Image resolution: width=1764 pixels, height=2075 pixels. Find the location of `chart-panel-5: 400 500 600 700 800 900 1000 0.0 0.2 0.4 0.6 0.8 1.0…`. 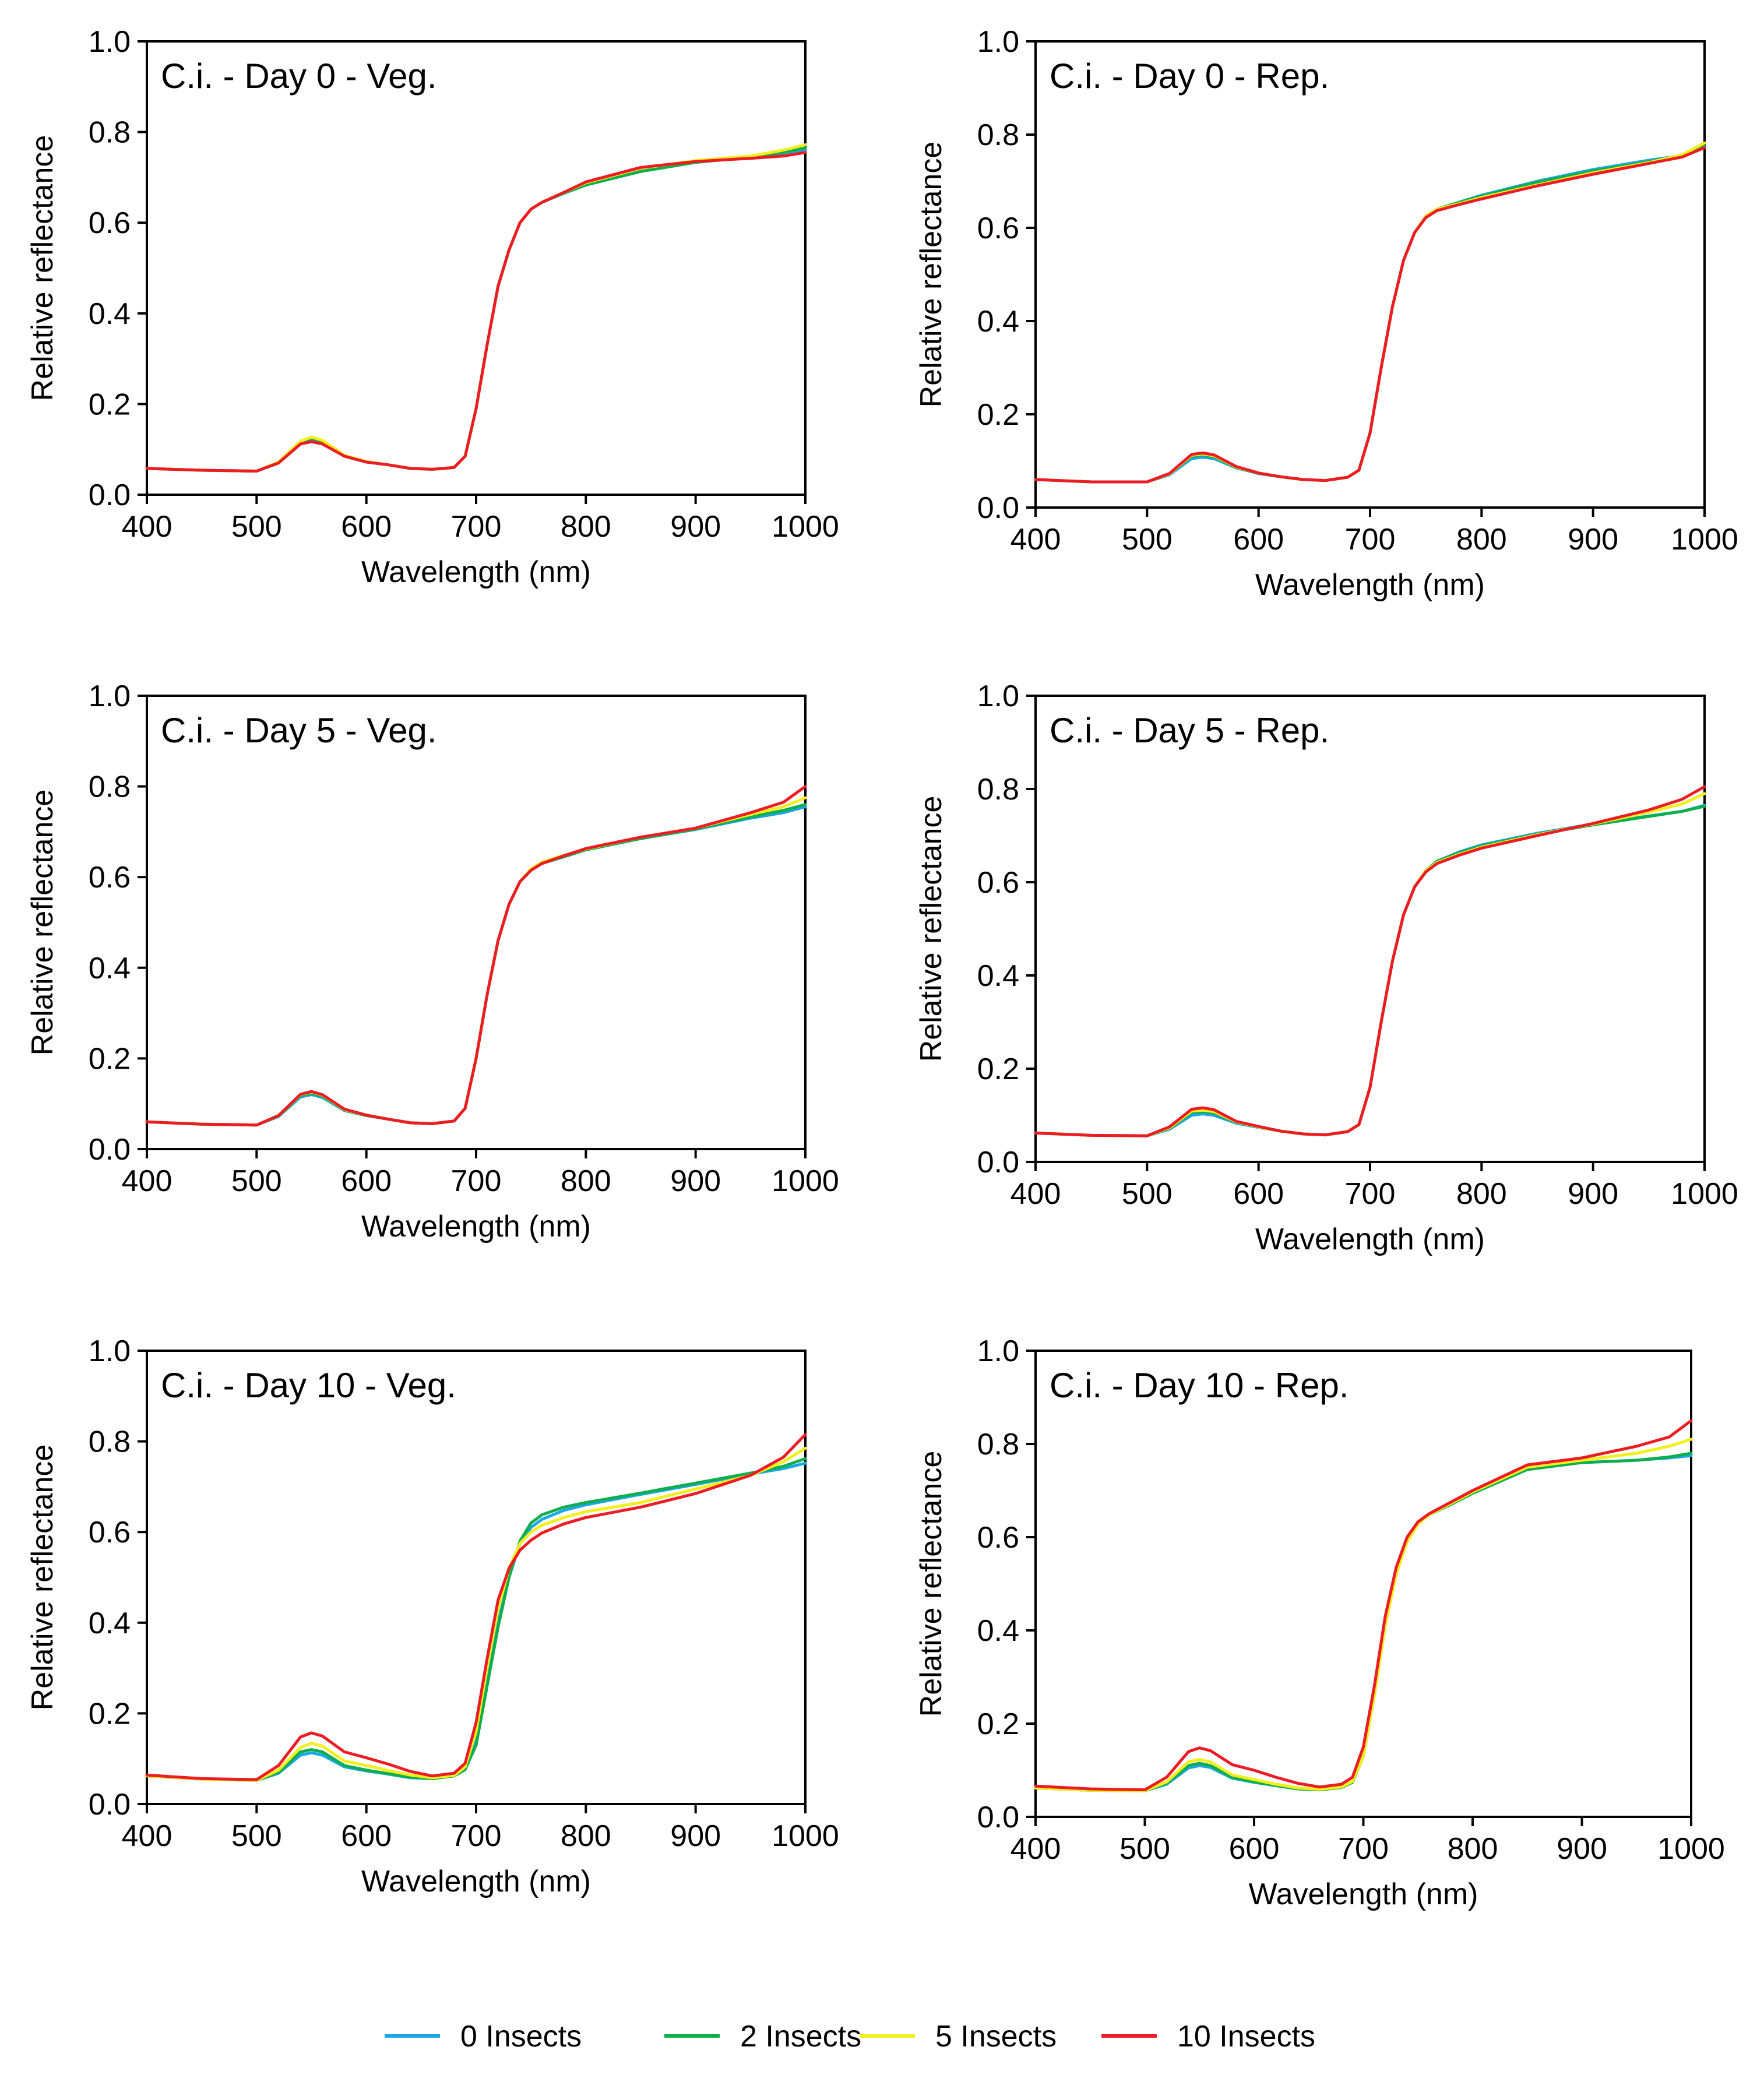

chart-panel-5: 400 500 600 700 800 900 1000 0.0 0.2 0.4 0.6 0.8 1.0… is located at coordinates (432, 1616).